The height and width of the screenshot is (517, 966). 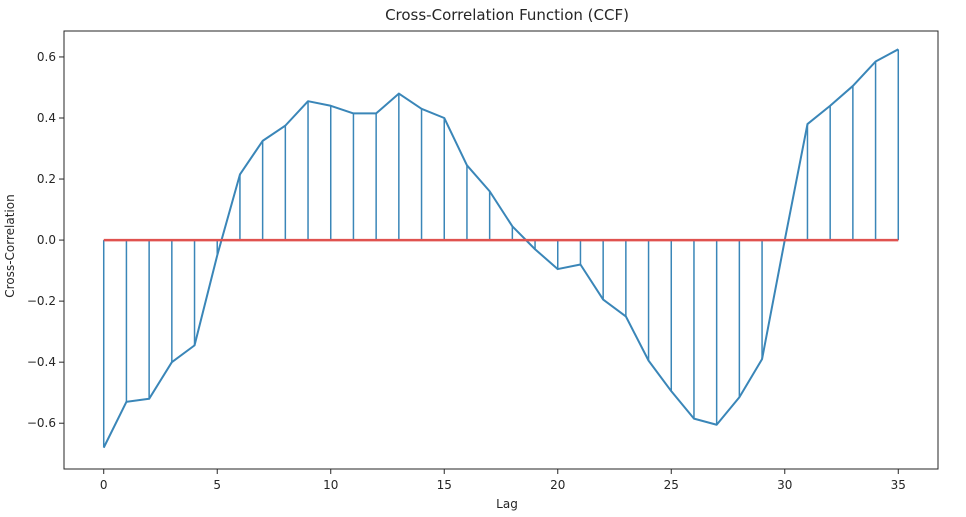 I want to click on y-tick-label: 0.2, so click(x=46, y=179).